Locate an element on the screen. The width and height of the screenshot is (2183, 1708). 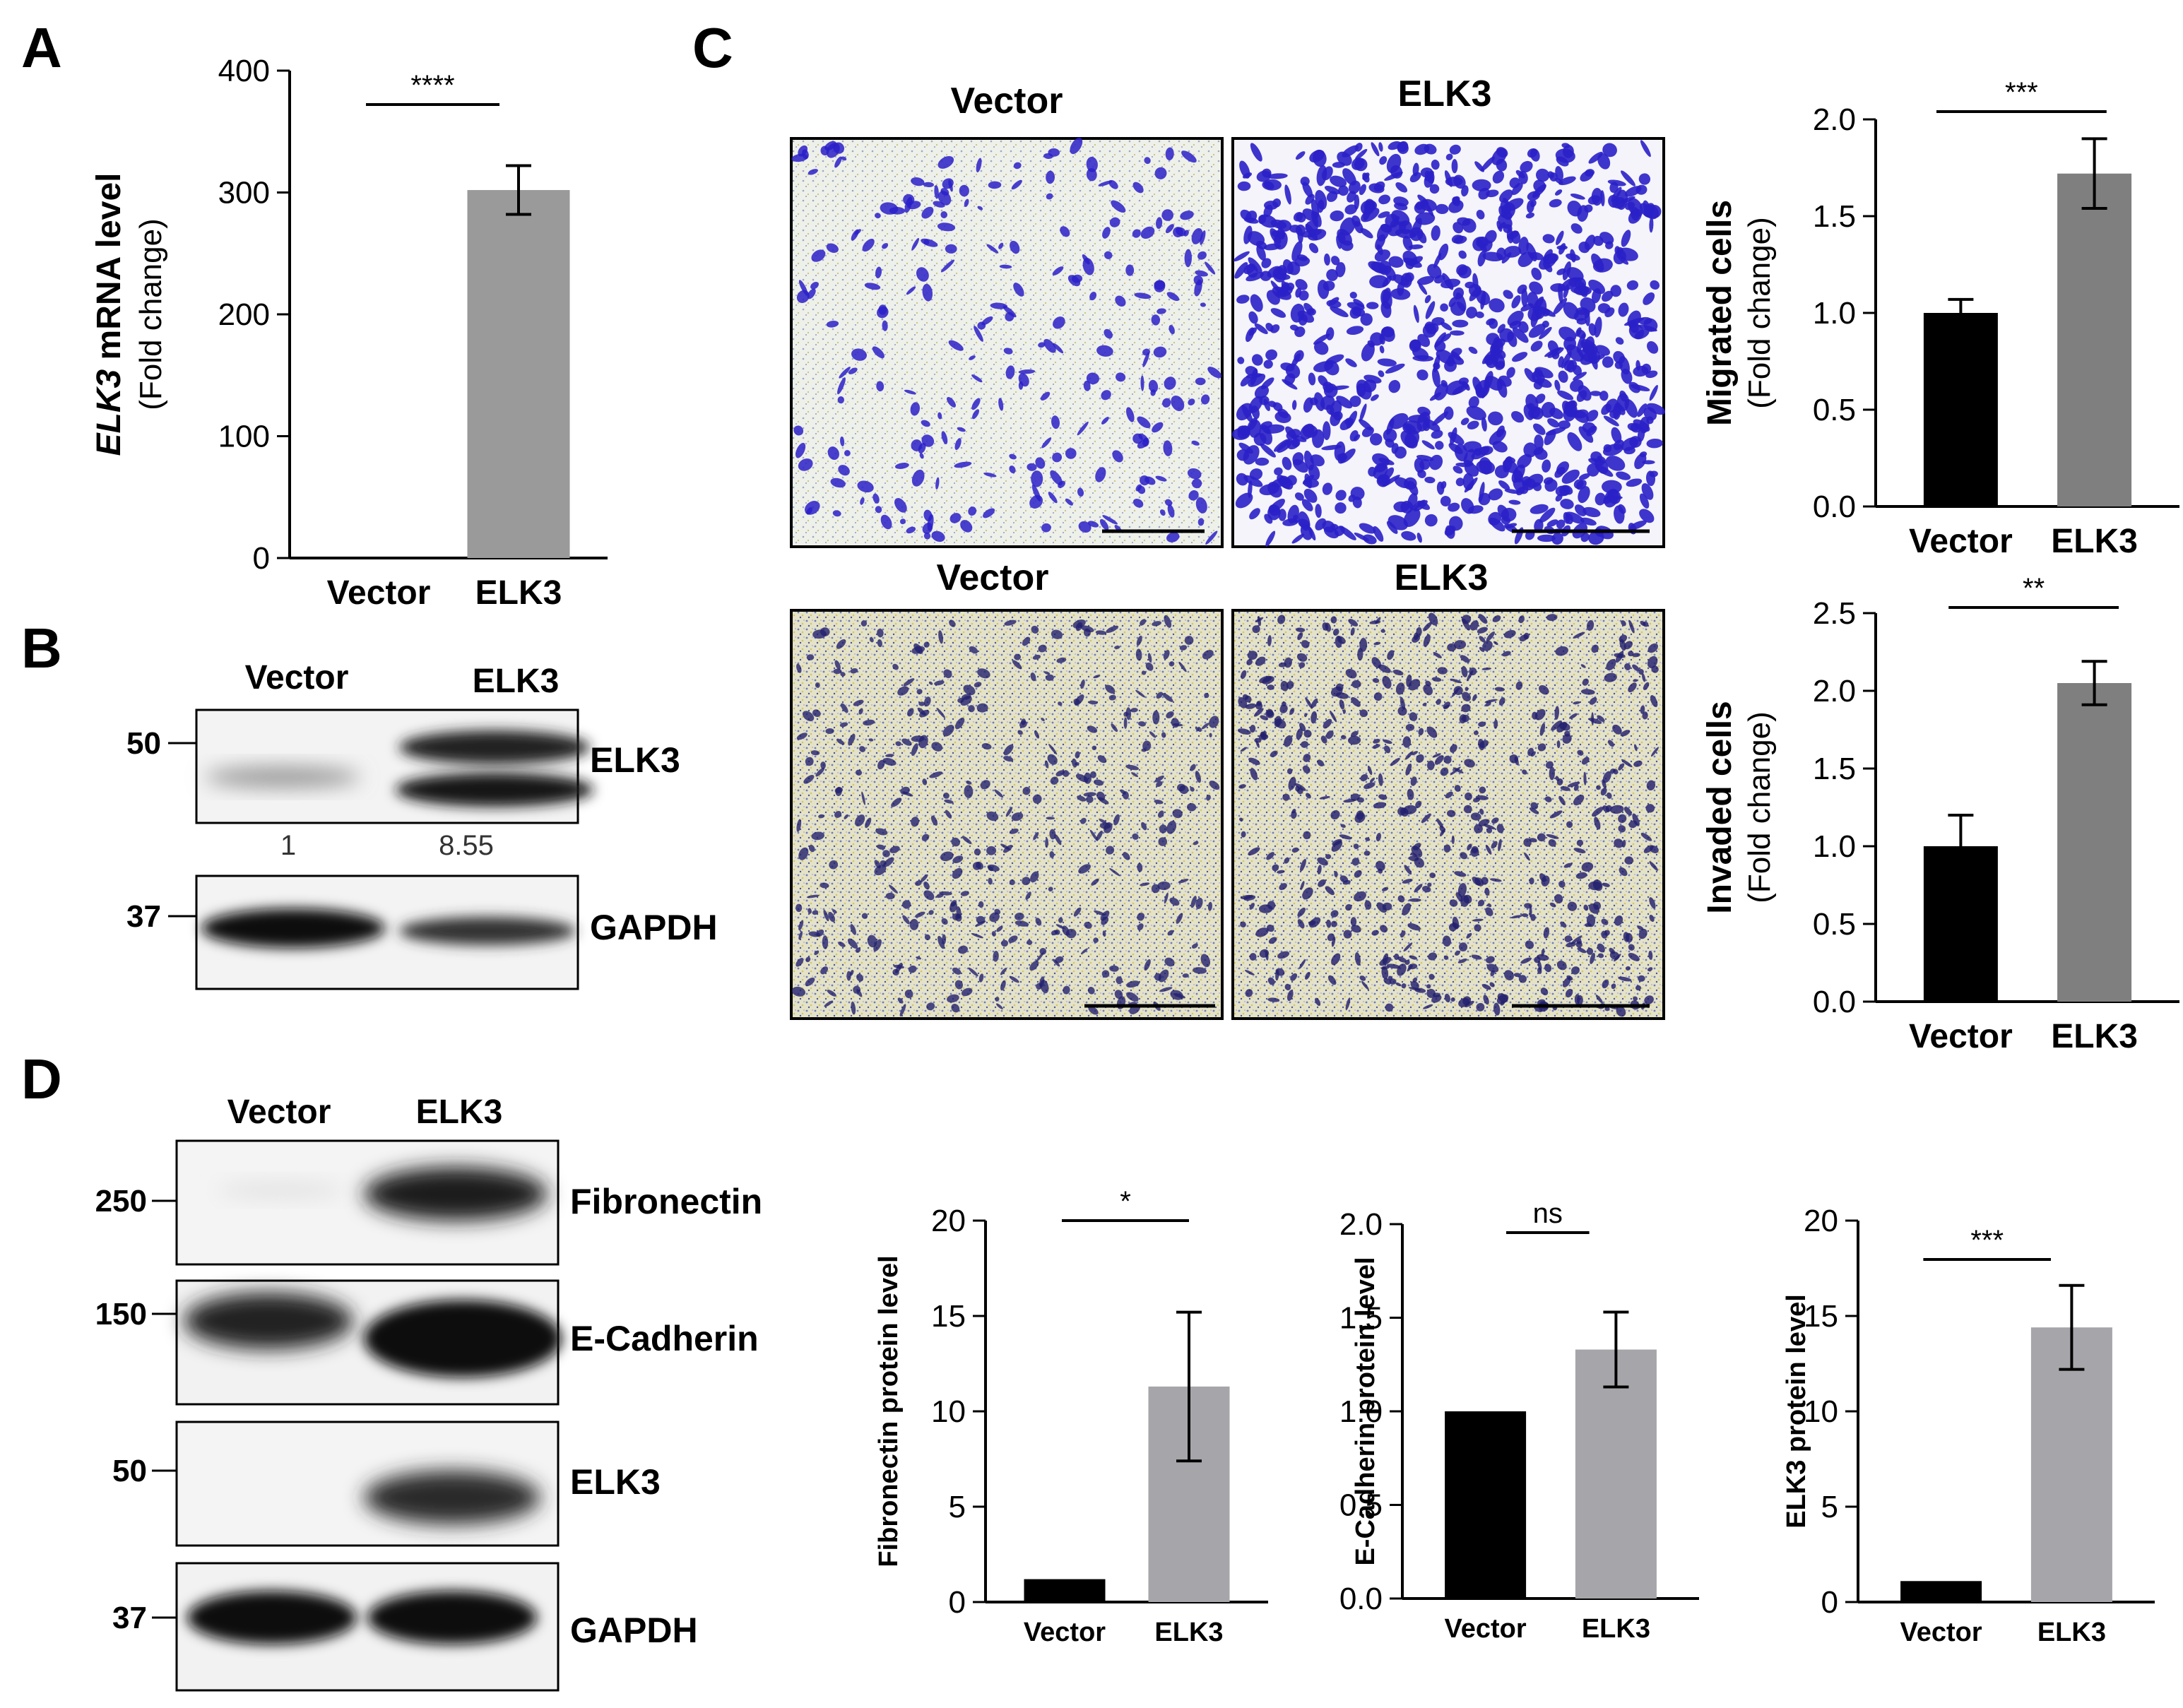
y-axis-label: Migrated cells is located at coordinates (1720, 313).